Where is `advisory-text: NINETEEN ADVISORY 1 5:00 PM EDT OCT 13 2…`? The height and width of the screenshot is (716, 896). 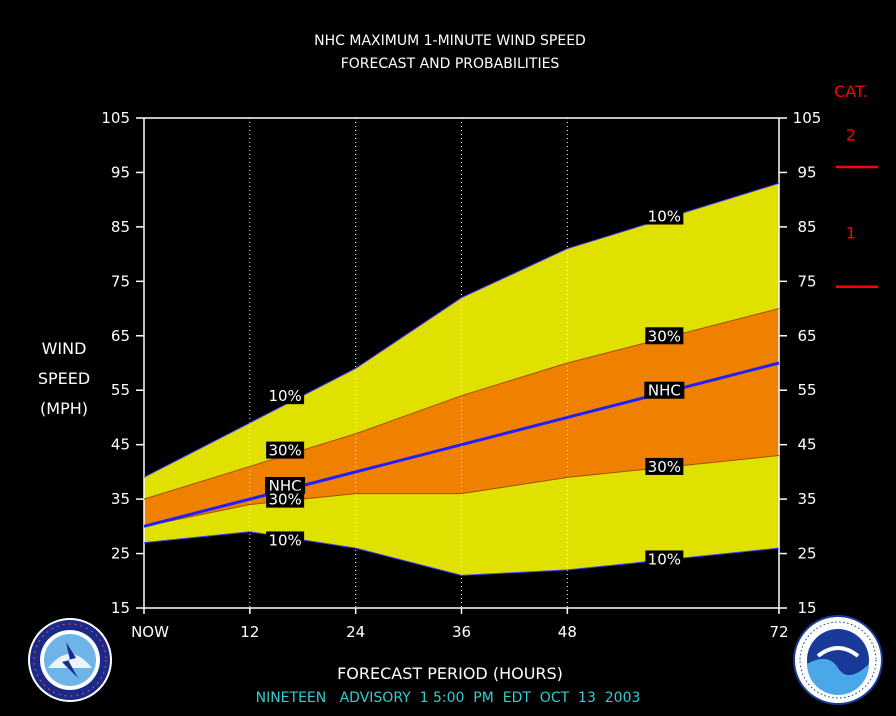
advisory-text: NINETEEN ADVISORY 1 5:00 PM EDT OCT 13 2… is located at coordinates (448, 698).